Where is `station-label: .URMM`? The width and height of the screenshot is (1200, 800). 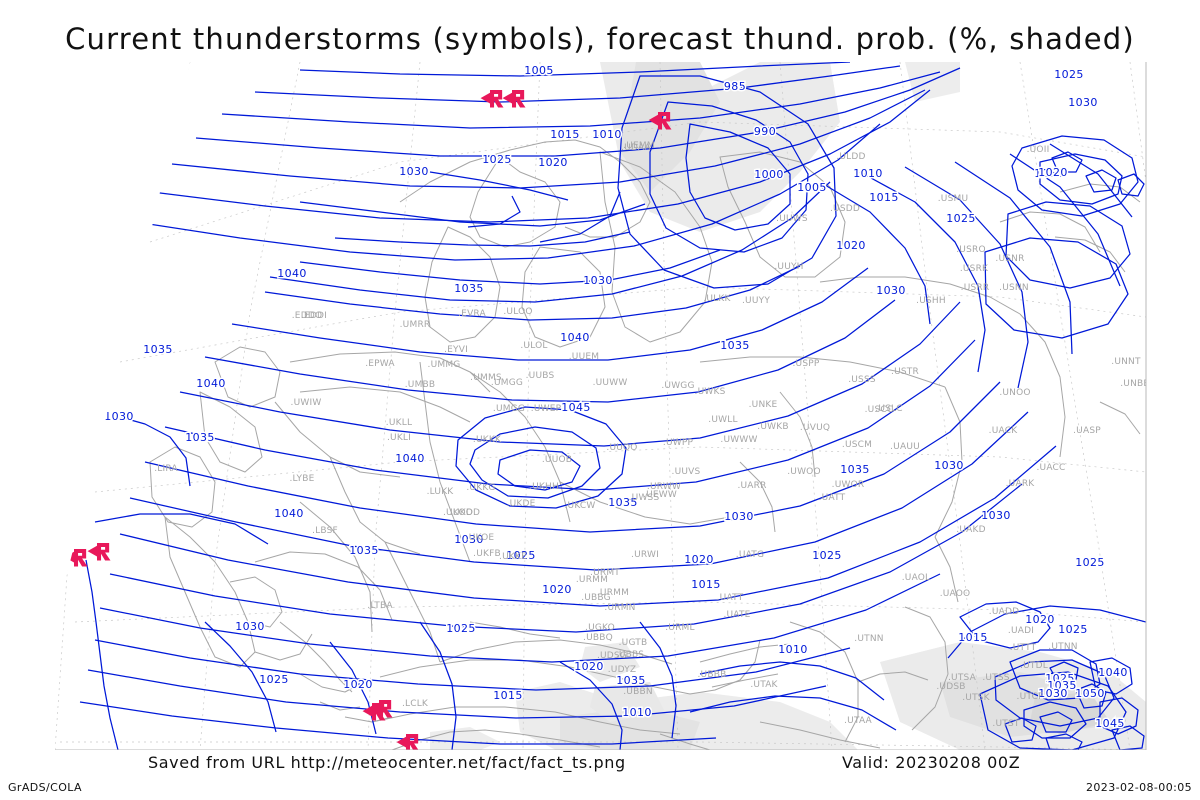 station-label: .URMM is located at coordinates (613, 593).